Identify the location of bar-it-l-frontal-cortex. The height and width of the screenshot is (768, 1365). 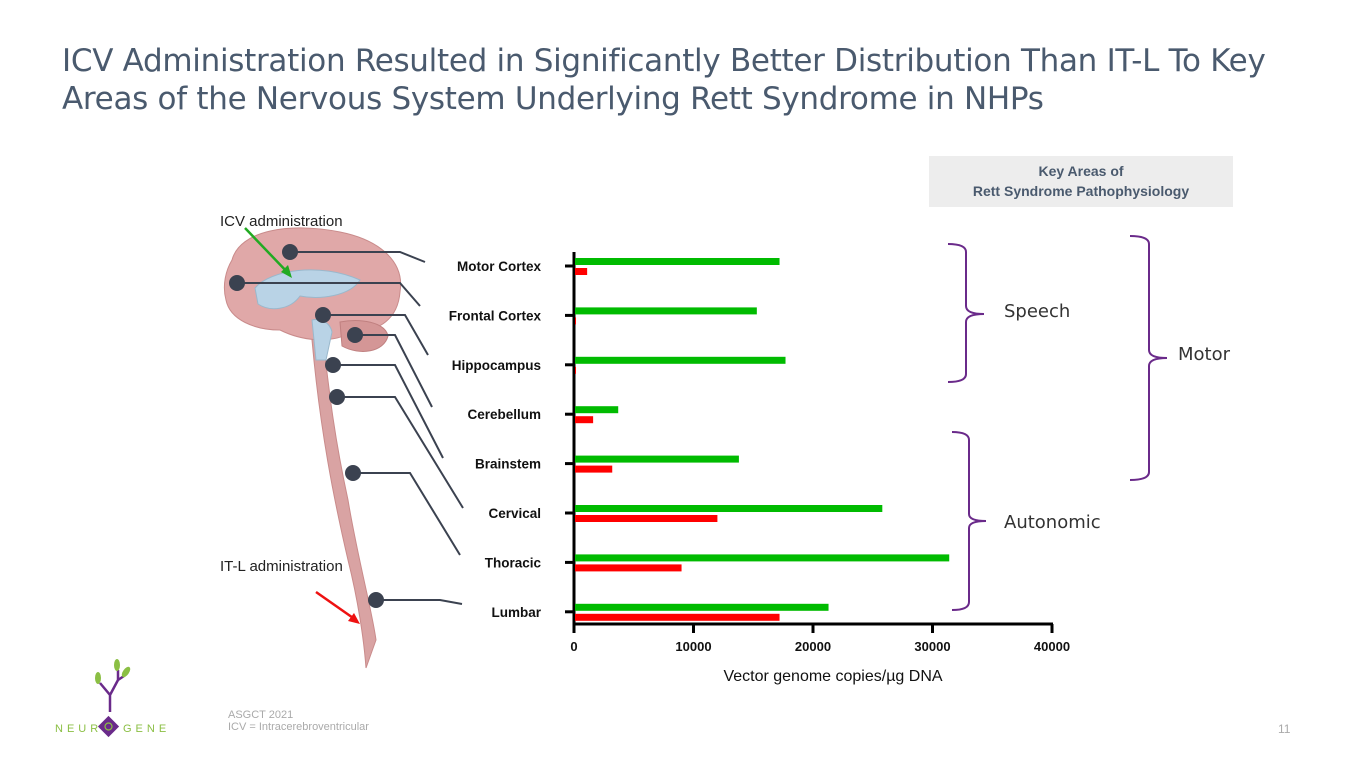
(575, 321).